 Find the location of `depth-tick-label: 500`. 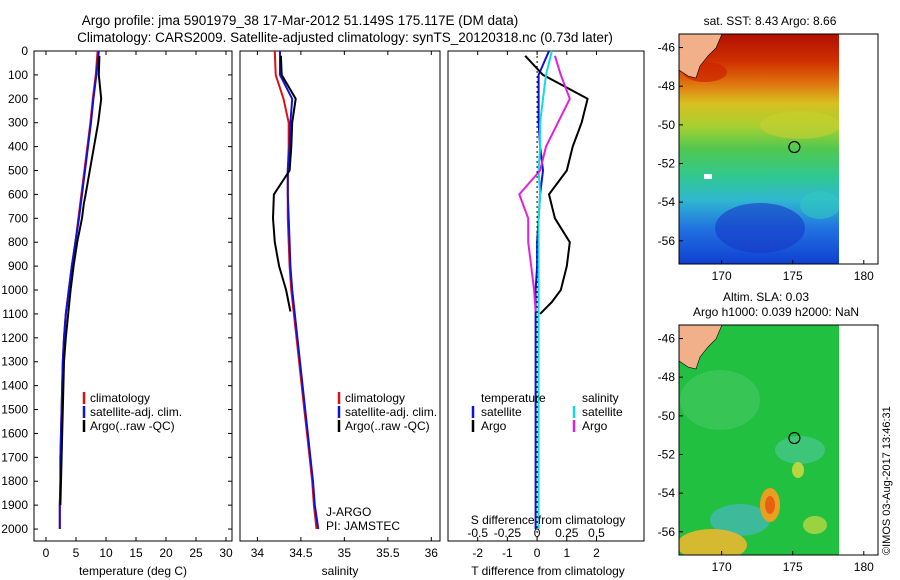

depth-tick-label: 500 is located at coordinates (18, 171).